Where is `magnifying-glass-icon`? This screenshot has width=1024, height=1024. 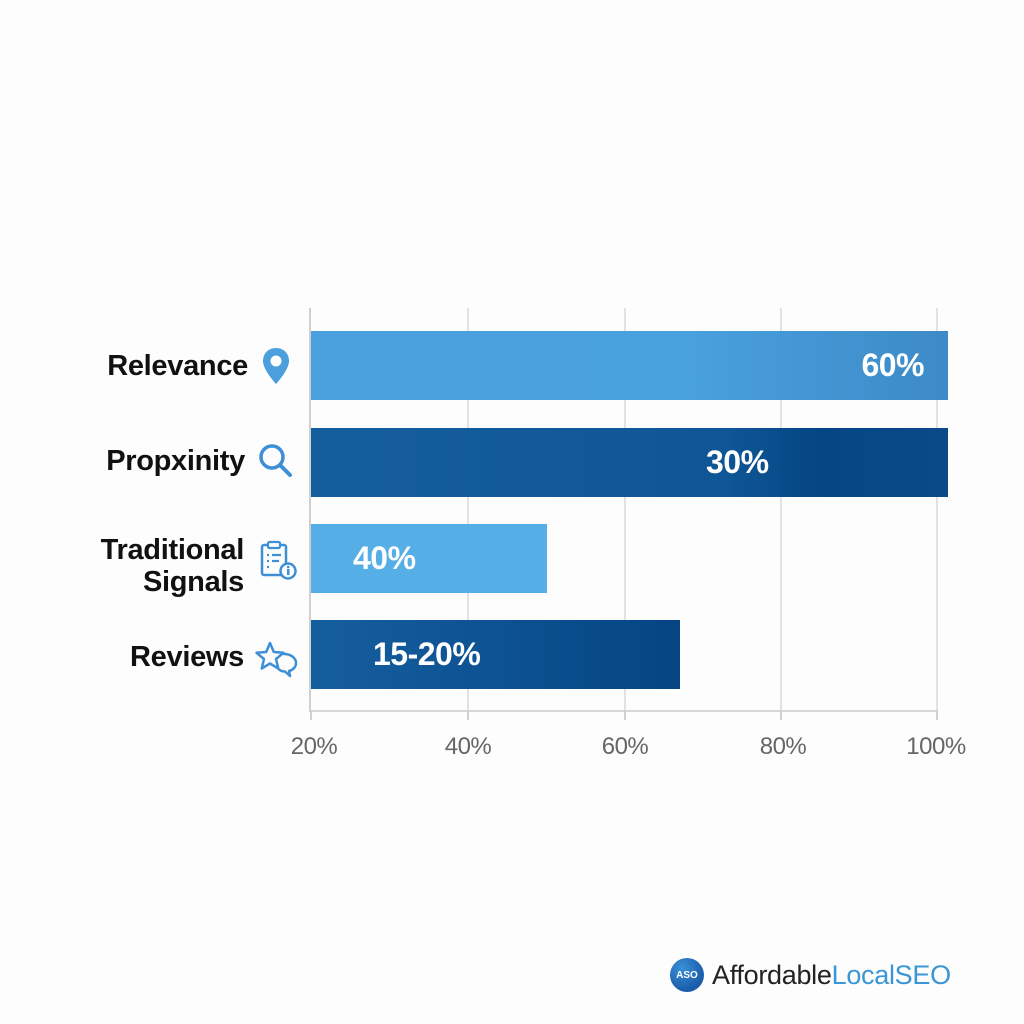 magnifying-glass-icon is located at coordinates (275, 460).